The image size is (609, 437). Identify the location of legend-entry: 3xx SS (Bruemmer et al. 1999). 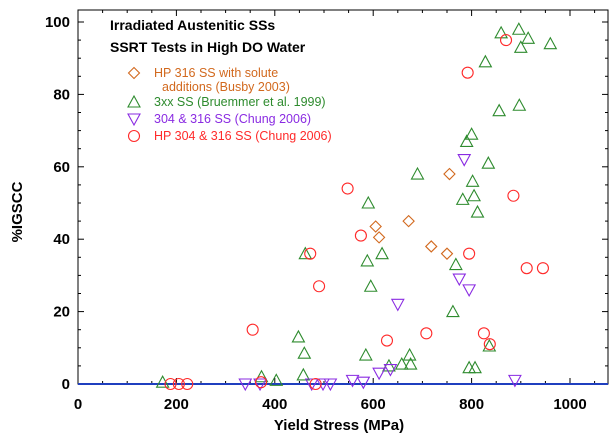
(226, 101).